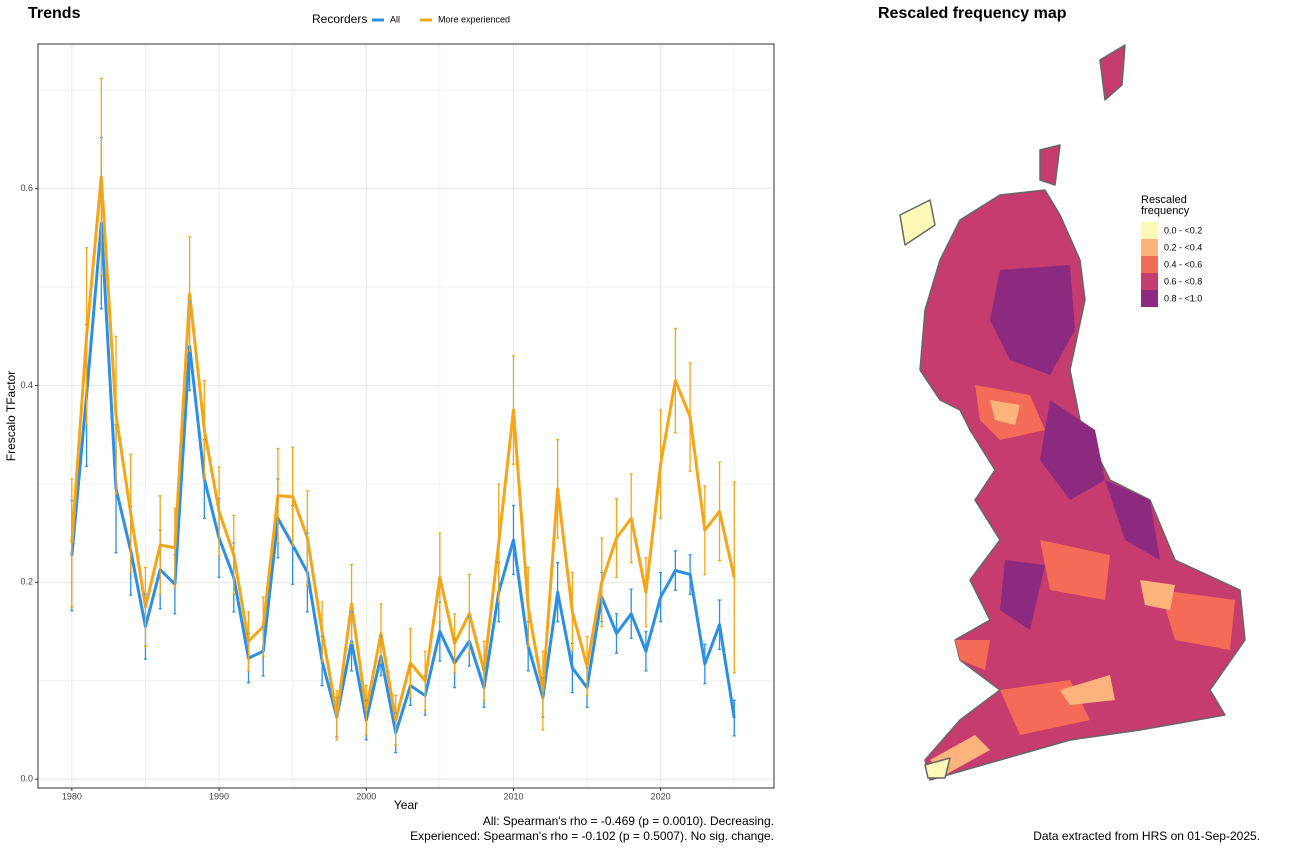 The height and width of the screenshot is (850, 1300). I want to click on y-tick-label: 0.6, so click(26, 188).